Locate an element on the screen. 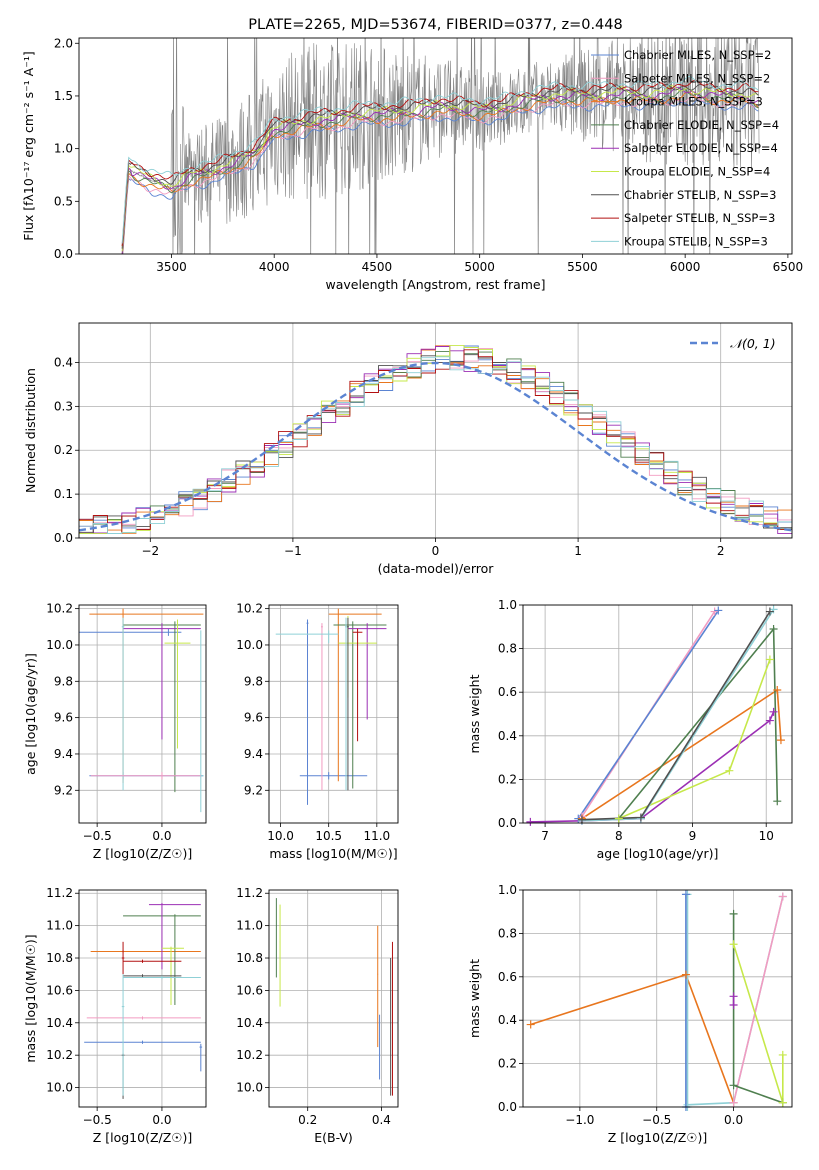 Image resolution: width=819 pixels, height=1170 pixels. y-tick-label: 0.2 is located at coordinates (63, 450).